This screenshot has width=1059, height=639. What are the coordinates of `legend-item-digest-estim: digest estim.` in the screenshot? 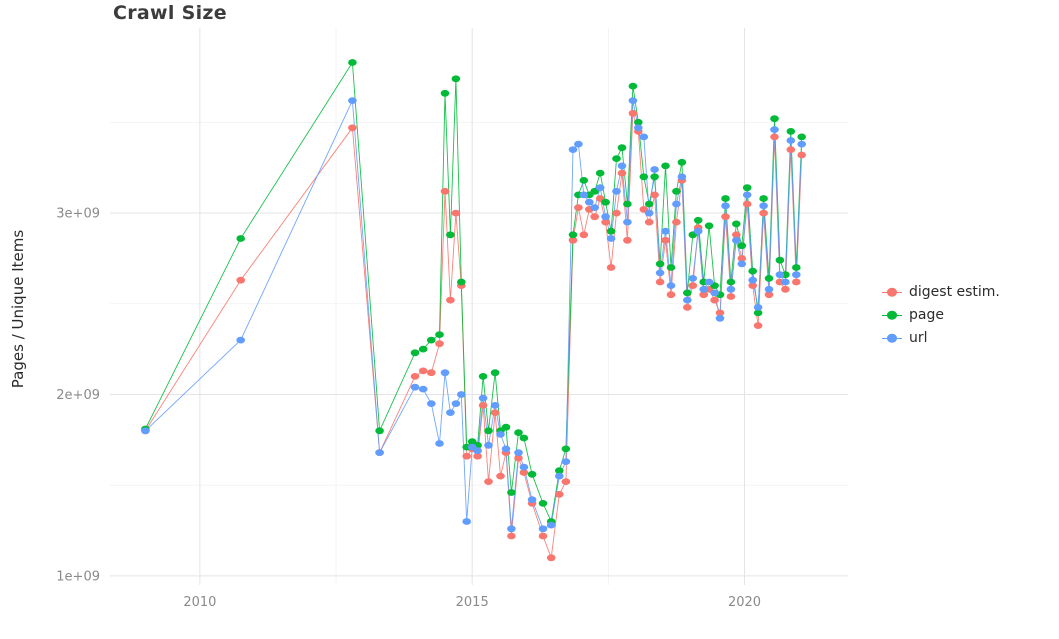 It's located at (941, 292).